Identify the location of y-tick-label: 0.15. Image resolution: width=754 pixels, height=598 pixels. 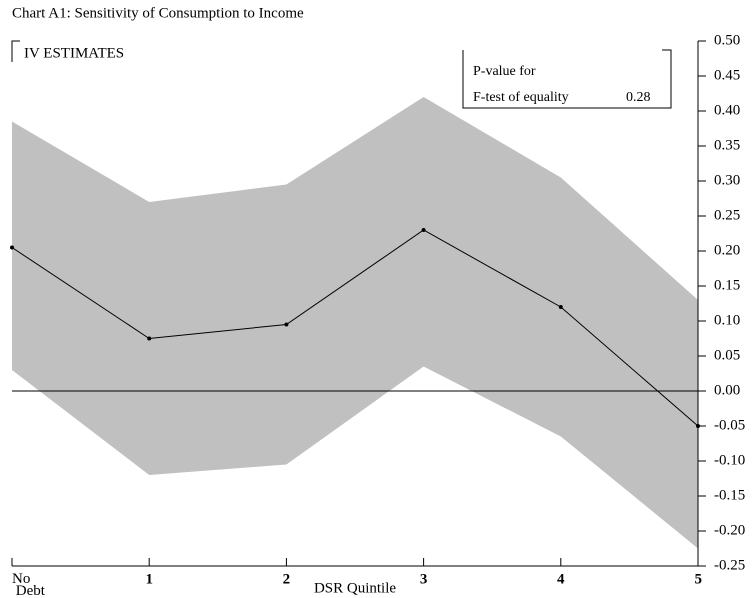
(727, 285).